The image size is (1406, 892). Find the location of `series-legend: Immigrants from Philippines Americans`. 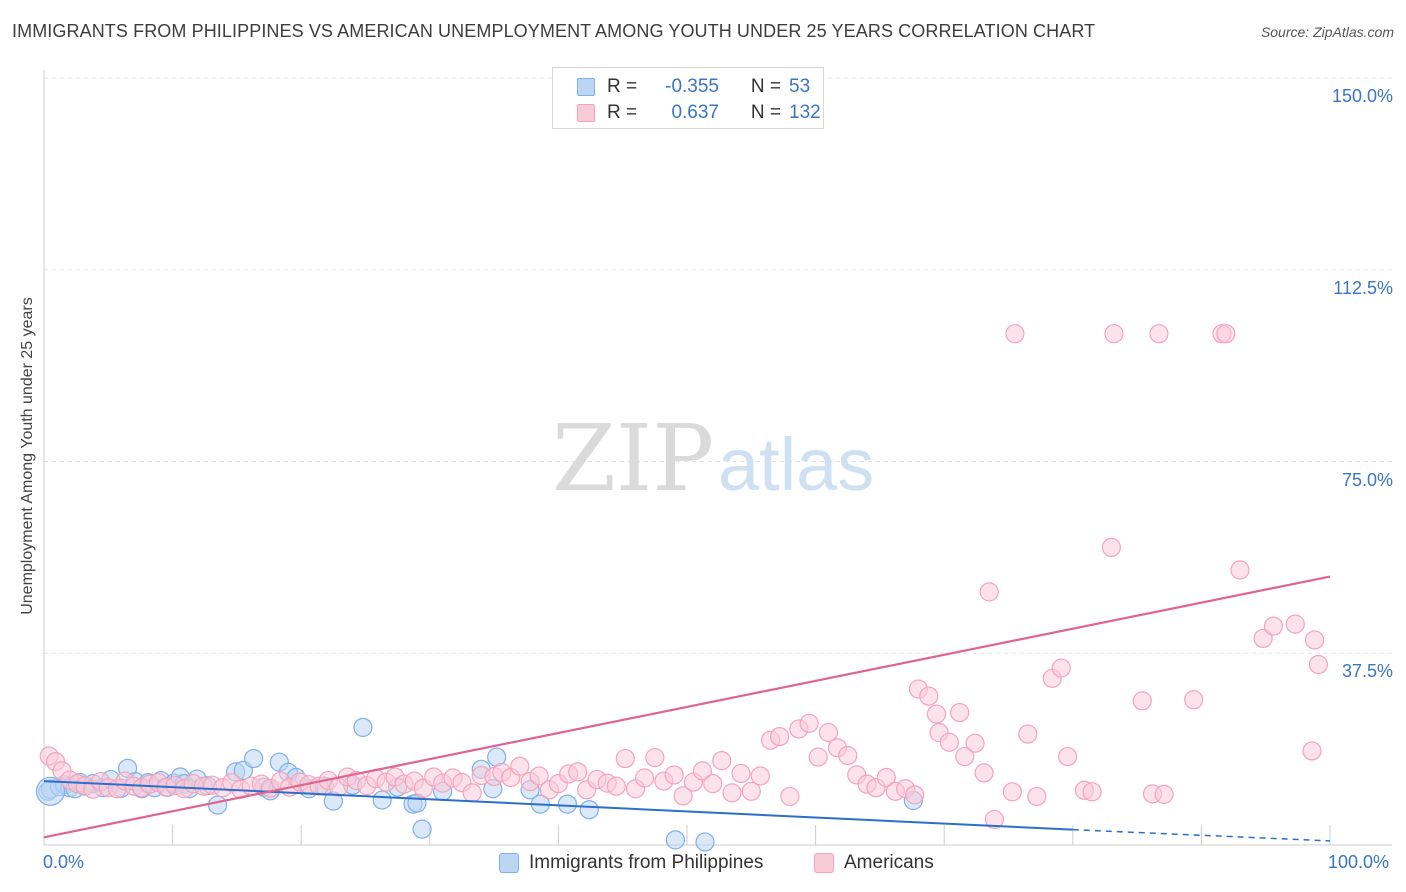

series-legend: Immigrants from Philippines Americans is located at coordinates (703, 865).